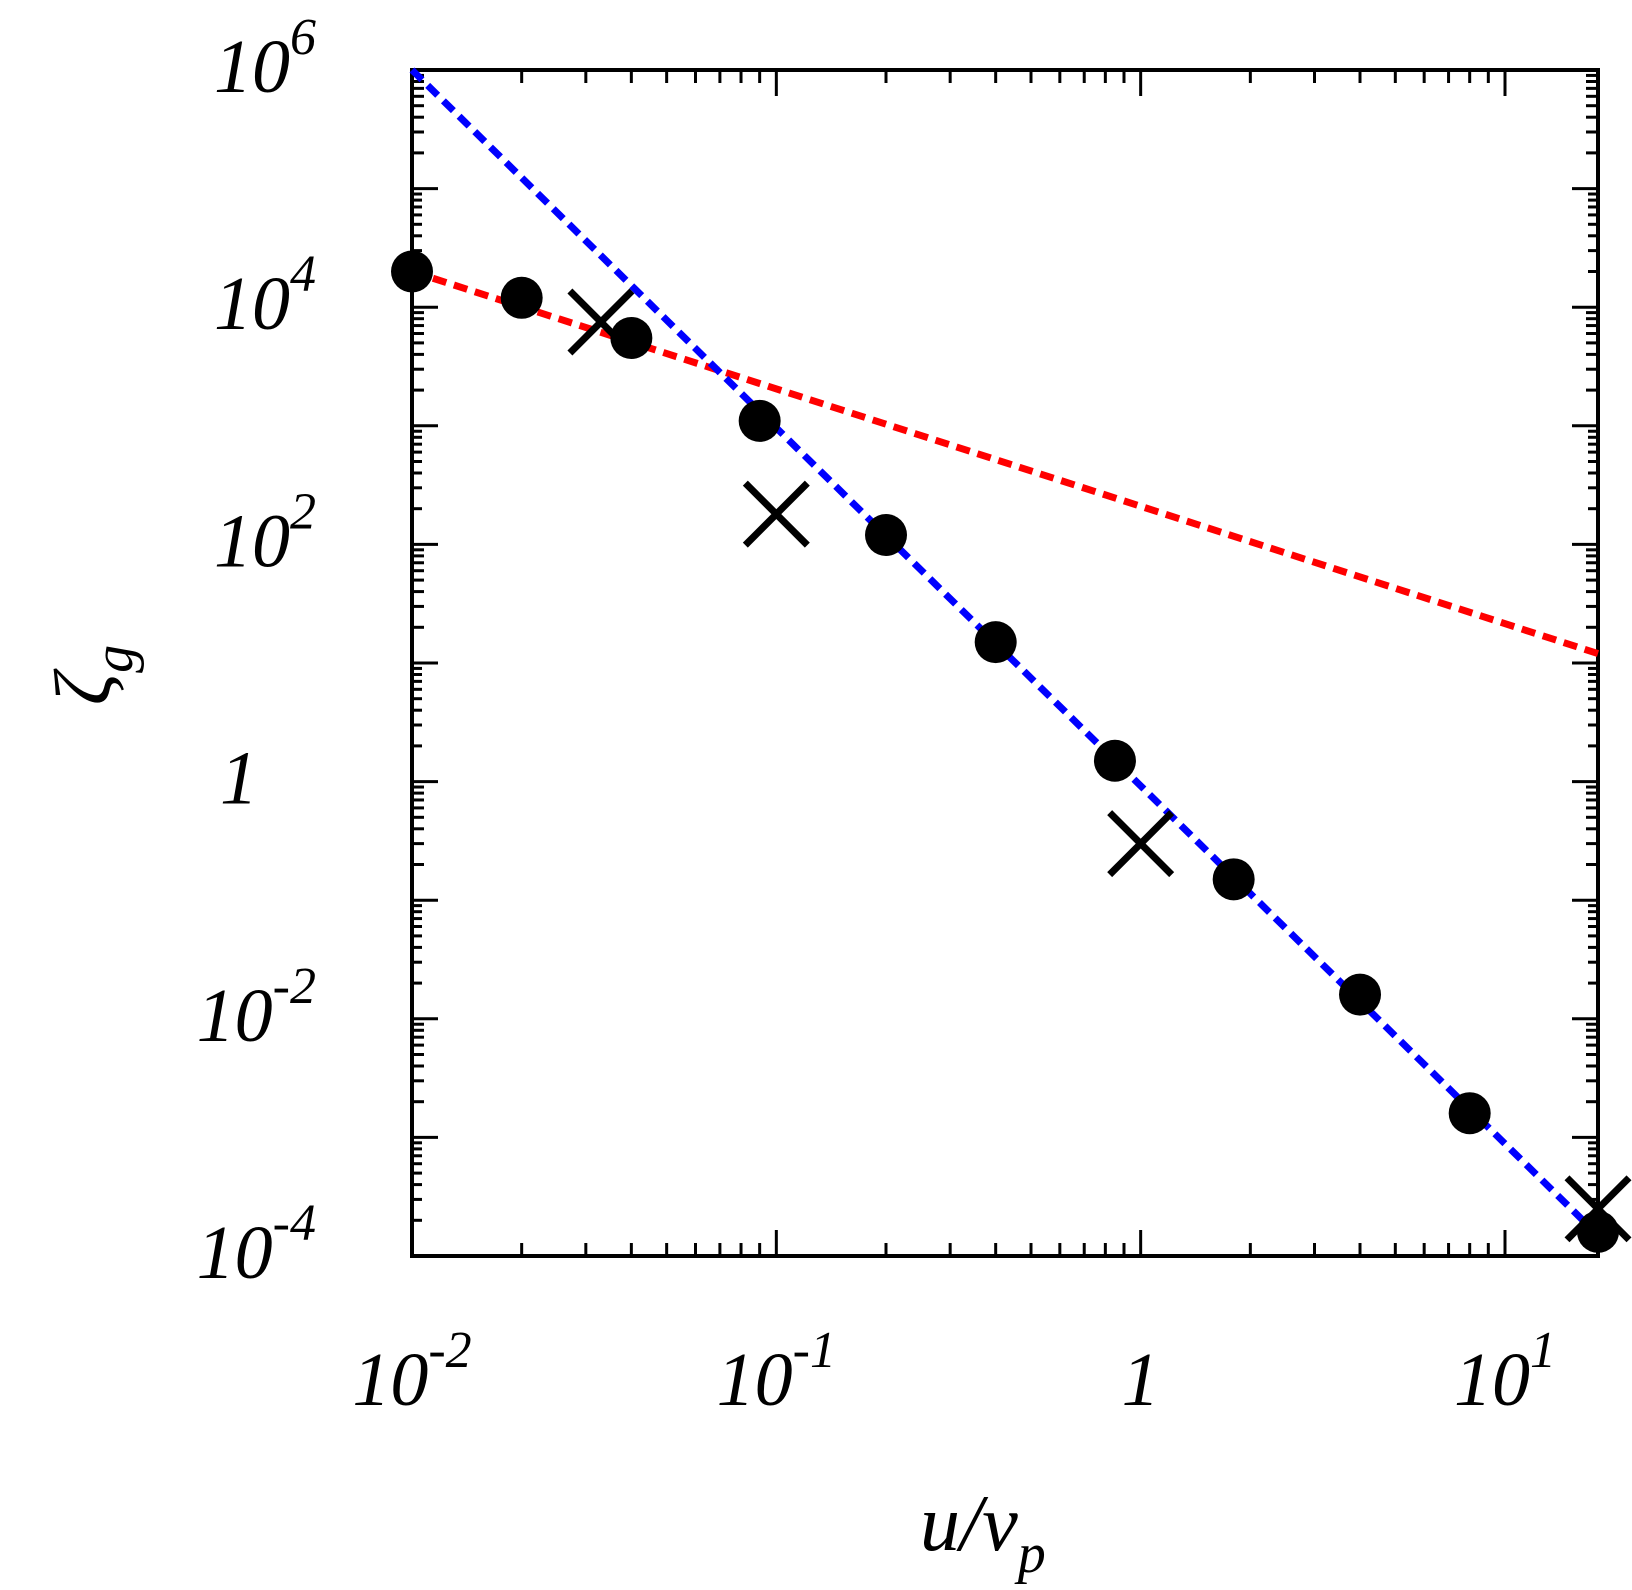 This screenshot has height=1590, width=1632. I want to click on y-tick-label: 10⁻², so click(256, 1008).